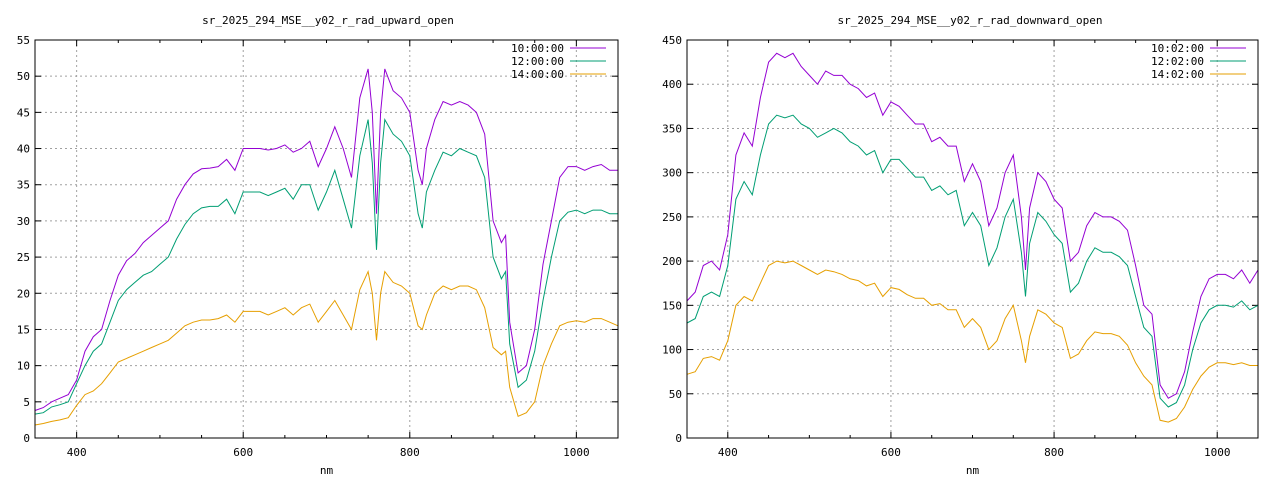 The width and height of the screenshot is (1280, 484). Describe the element at coordinates (537, 61) in the screenshot. I see `legend-label: 12:00:00` at that location.